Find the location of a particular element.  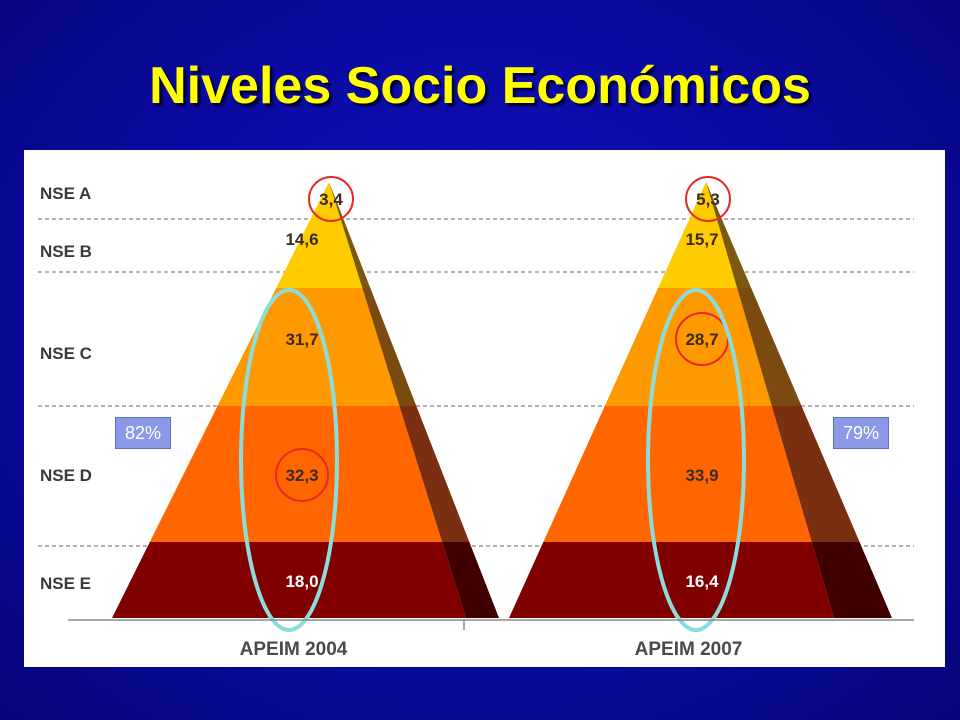

right-share-badge: 79% is located at coordinates (861, 433).